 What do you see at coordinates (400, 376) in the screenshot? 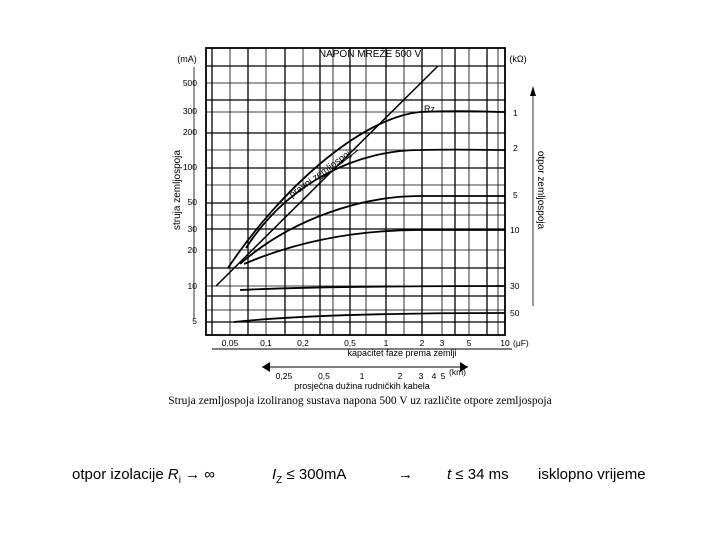
I see `km-tick-2: 2` at bounding box center [400, 376].